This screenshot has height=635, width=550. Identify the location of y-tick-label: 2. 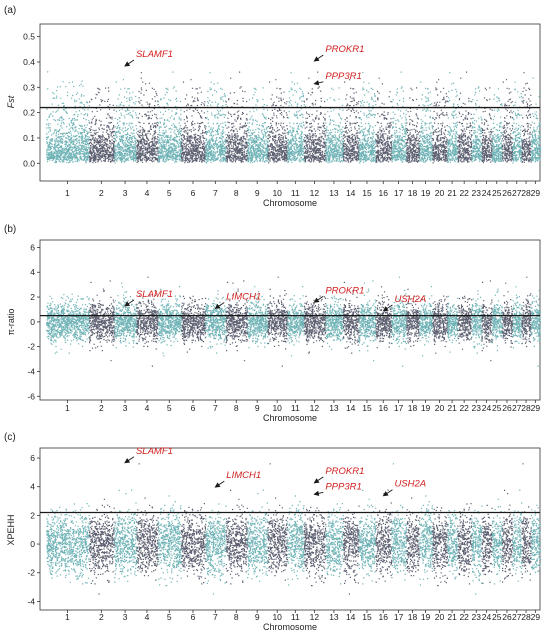
(32, 297).